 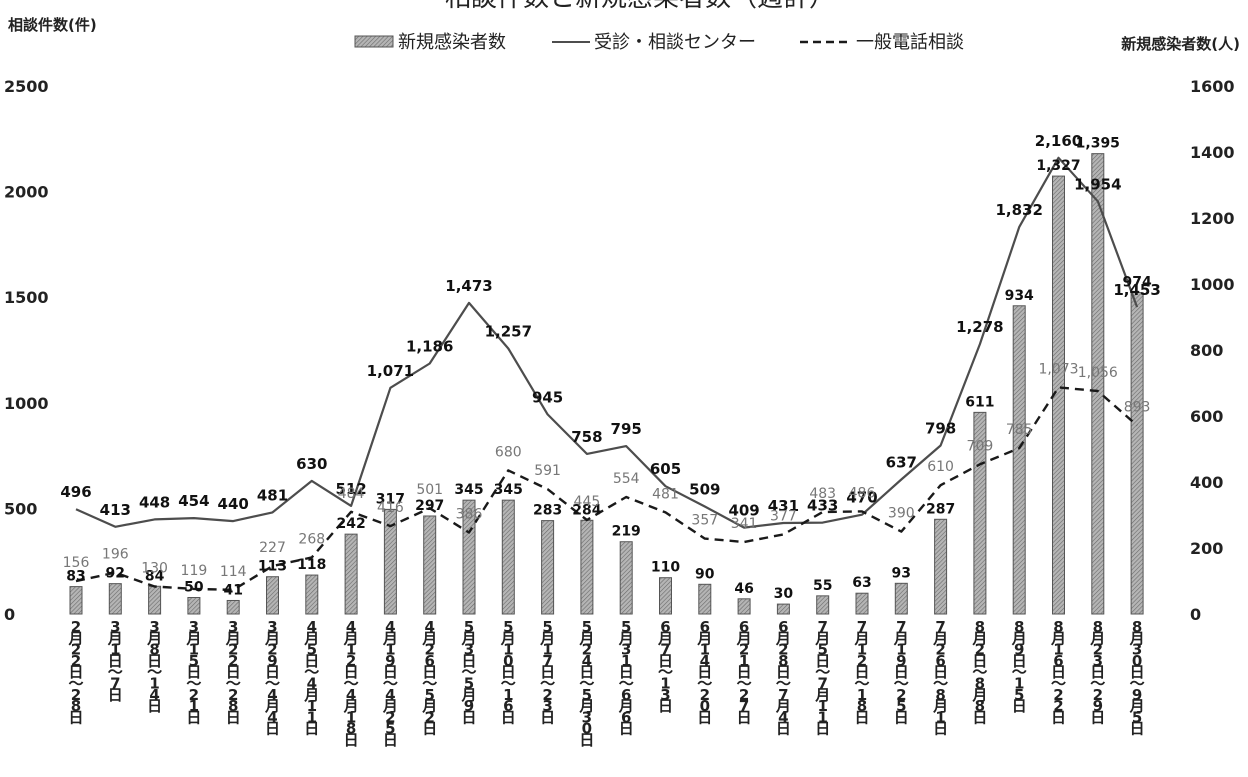 What do you see at coordinates (390, 508) in the screenshot?
I see `dashed-value-label: 416` at bounding box center [390, 508].